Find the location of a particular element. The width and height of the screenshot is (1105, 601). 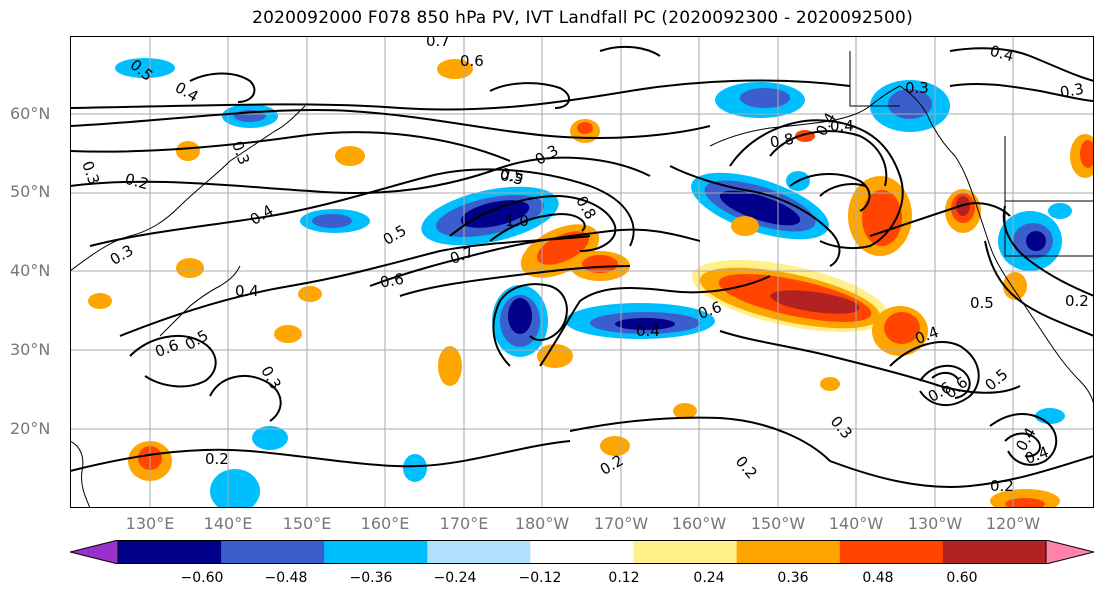

contour-label: 0.7 is located at coordinates (438, 43).